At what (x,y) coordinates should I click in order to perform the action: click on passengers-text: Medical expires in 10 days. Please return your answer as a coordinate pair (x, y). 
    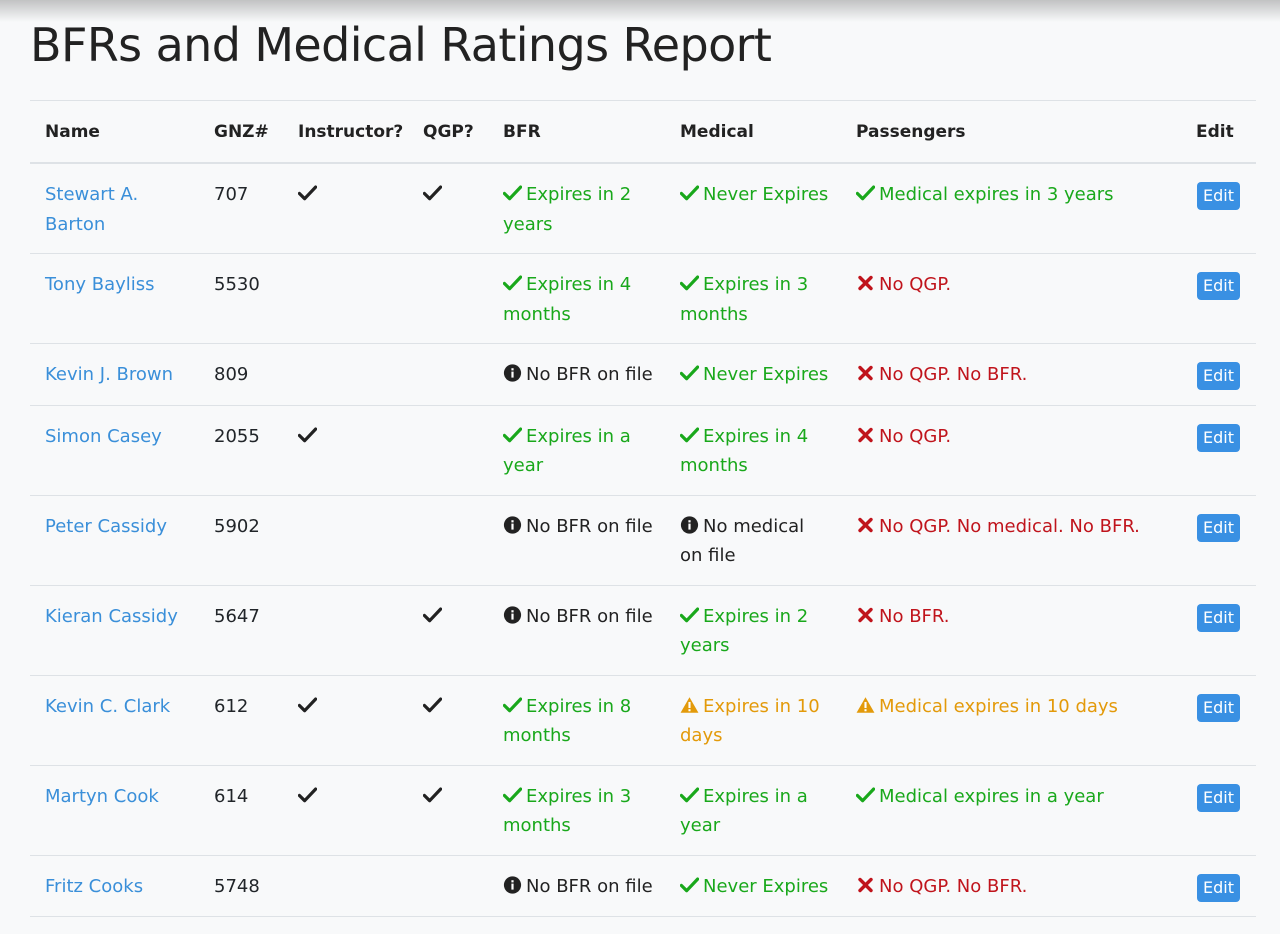
    Looking at the image, I should click on (998, 706).